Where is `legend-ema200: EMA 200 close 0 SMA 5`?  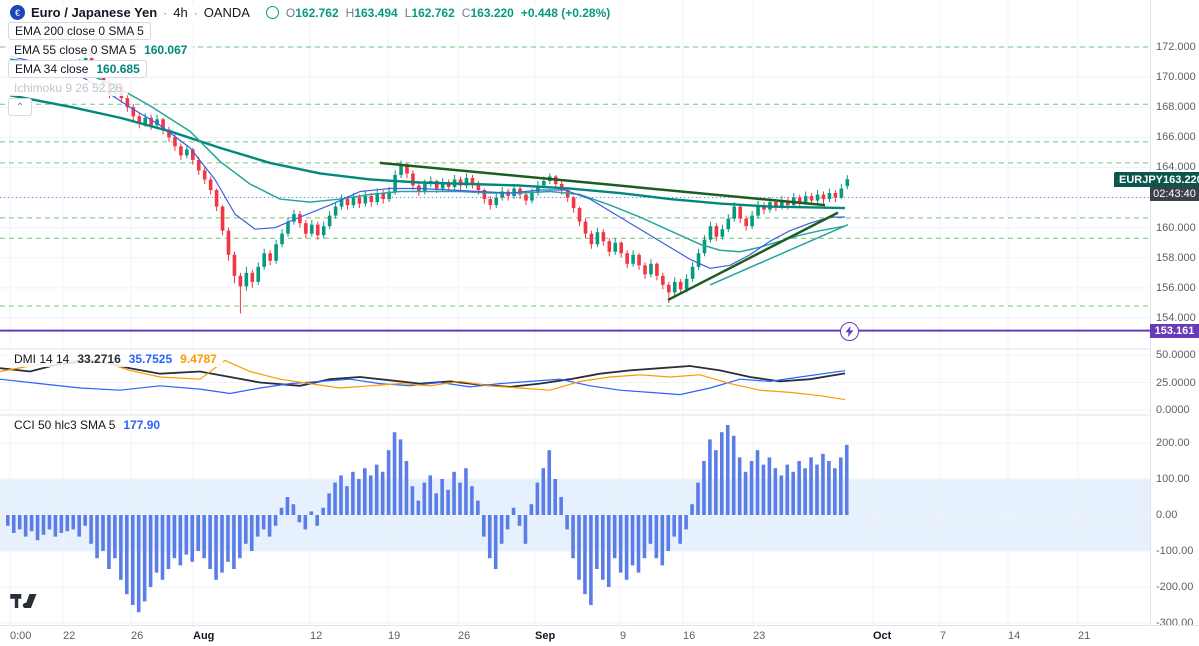 legend-ema200: EMA 200 close 0 SMA 5 is located at coordinates (79, 31).